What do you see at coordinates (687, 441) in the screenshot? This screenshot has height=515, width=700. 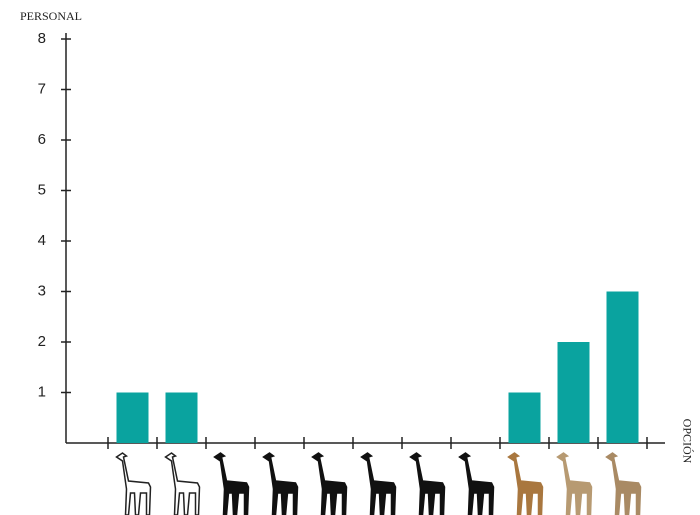 I see `x-axis-label: OPCIÓN` at bounding box center [687, 441].